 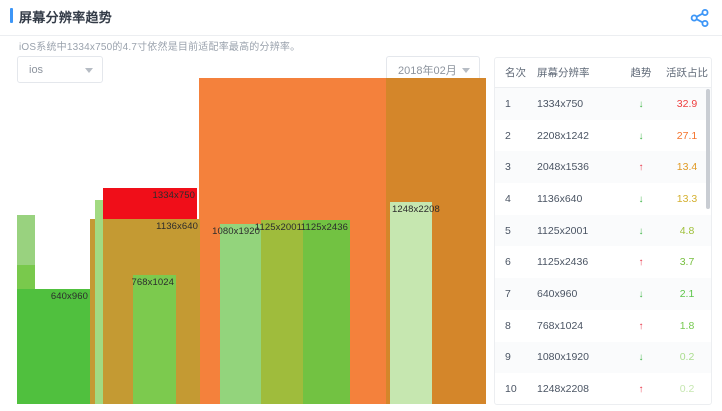 What do you see at coordinates (508, 167) in the screenshot?
I see `cell-rank: 3` at bounding box center [508, 167].